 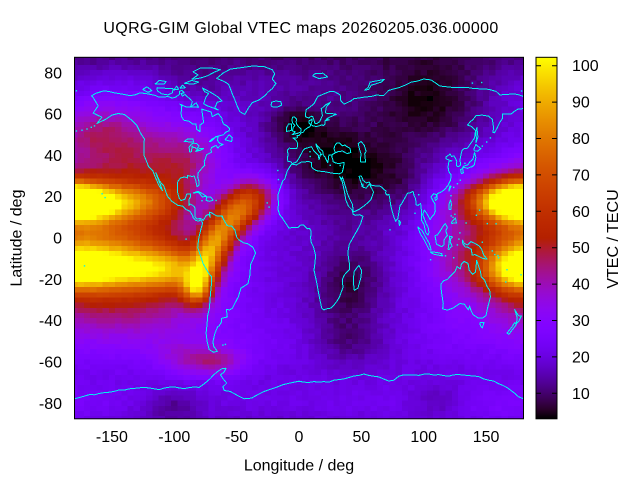 What do you see at coordinates (581, 394) in the screenshot?
I see `svg-text: 10` at bounding box center [581, 394].